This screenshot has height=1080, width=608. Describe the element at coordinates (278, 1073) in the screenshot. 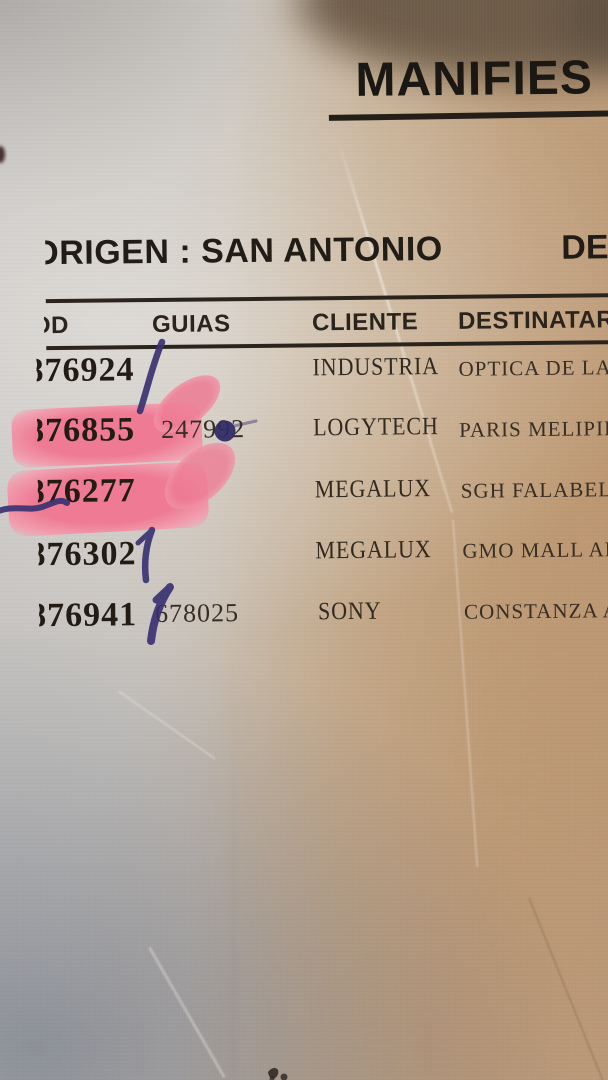

I see `ink-smudge-bottom` at that location.